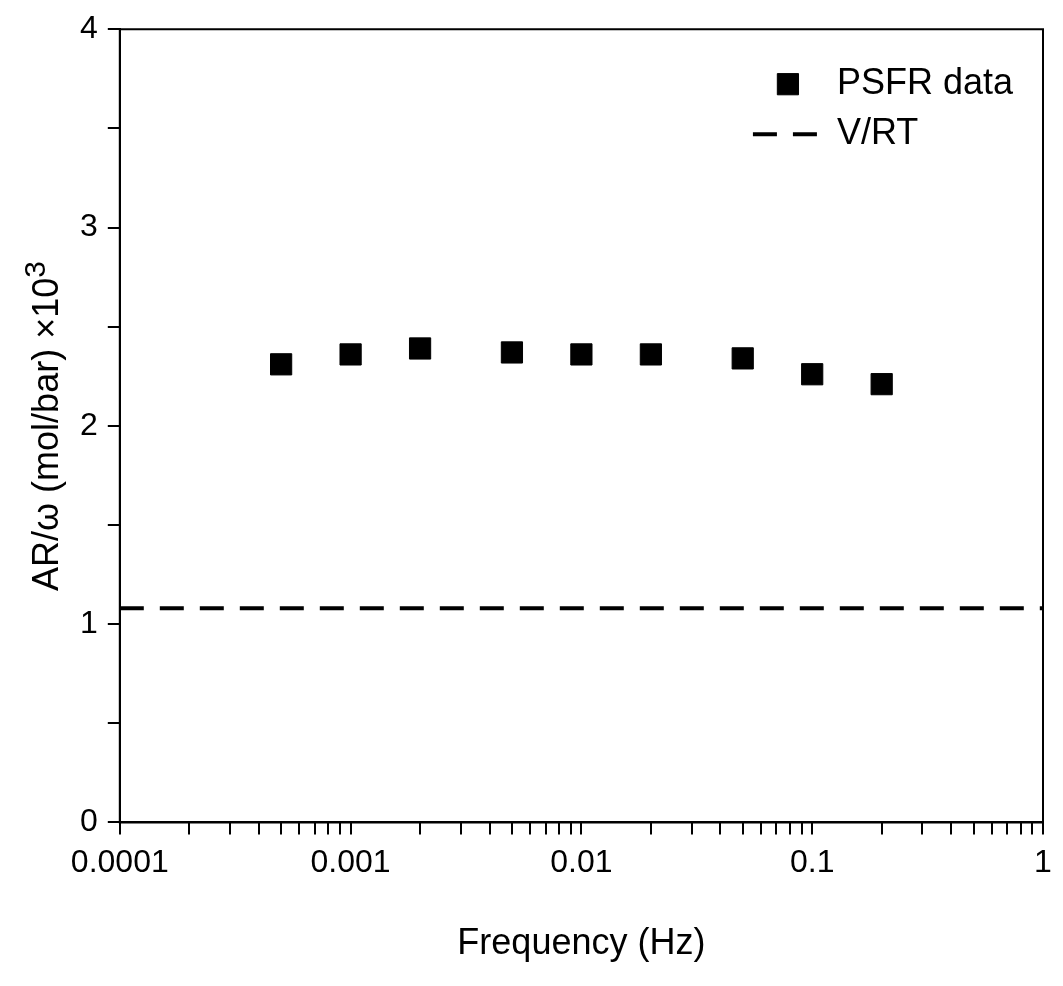  I want to click on y-tick-label: 3, so click(89, 225).